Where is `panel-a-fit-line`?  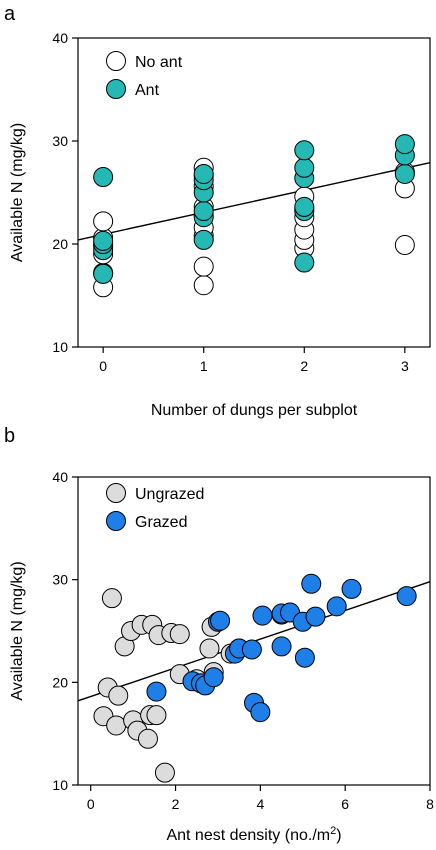 panel-a-fit-line is located at coordinates (254, 201).